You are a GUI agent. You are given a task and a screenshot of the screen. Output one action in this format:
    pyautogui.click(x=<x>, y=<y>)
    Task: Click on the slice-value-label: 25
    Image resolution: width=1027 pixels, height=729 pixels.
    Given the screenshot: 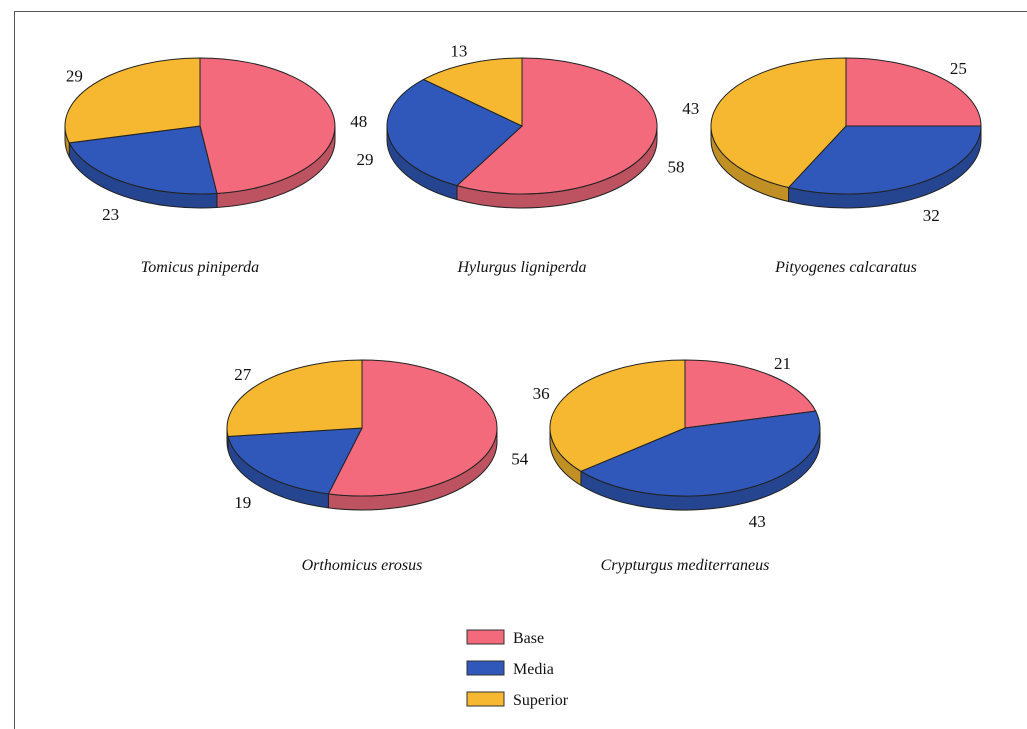 What is the action you would take?
    pyautogui.click(x=958, y=68)
    